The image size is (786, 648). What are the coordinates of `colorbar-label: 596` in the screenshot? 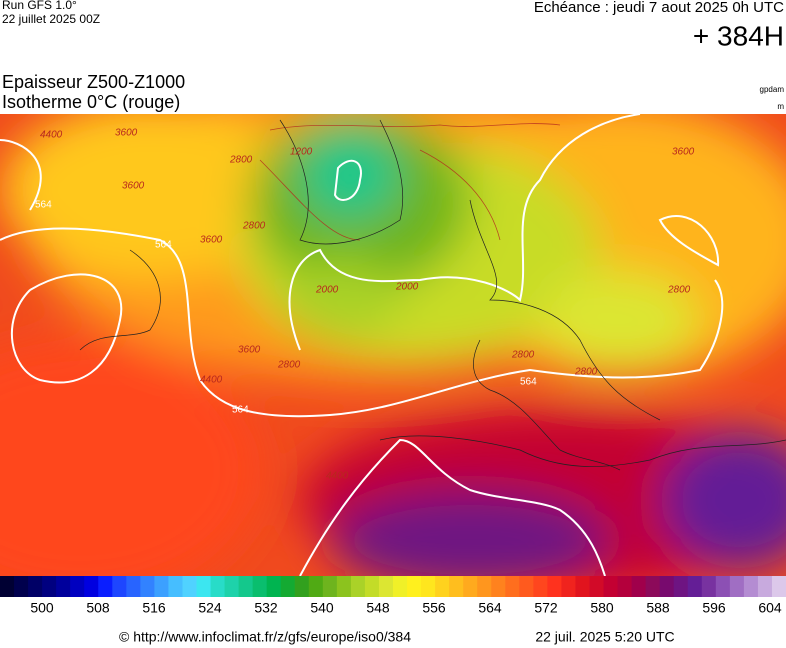 It's located at (714, 608).